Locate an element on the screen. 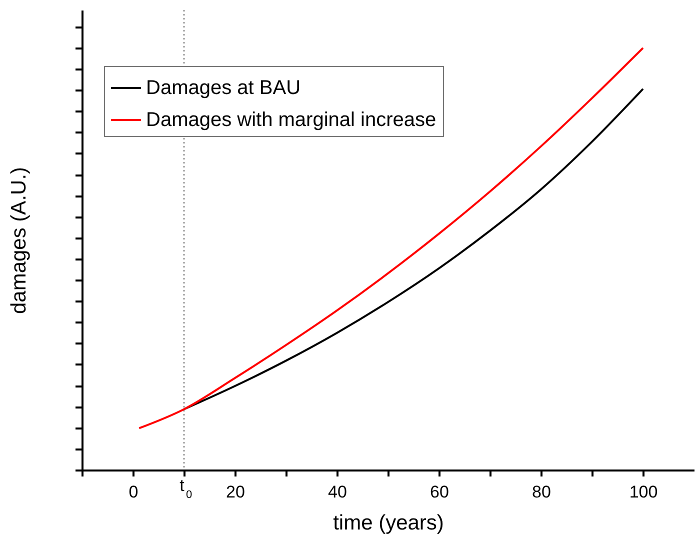 Image resolution: width=696 pixels, height=553 pixels. x-tick-label: 60 is located at coordinates (439, 492).